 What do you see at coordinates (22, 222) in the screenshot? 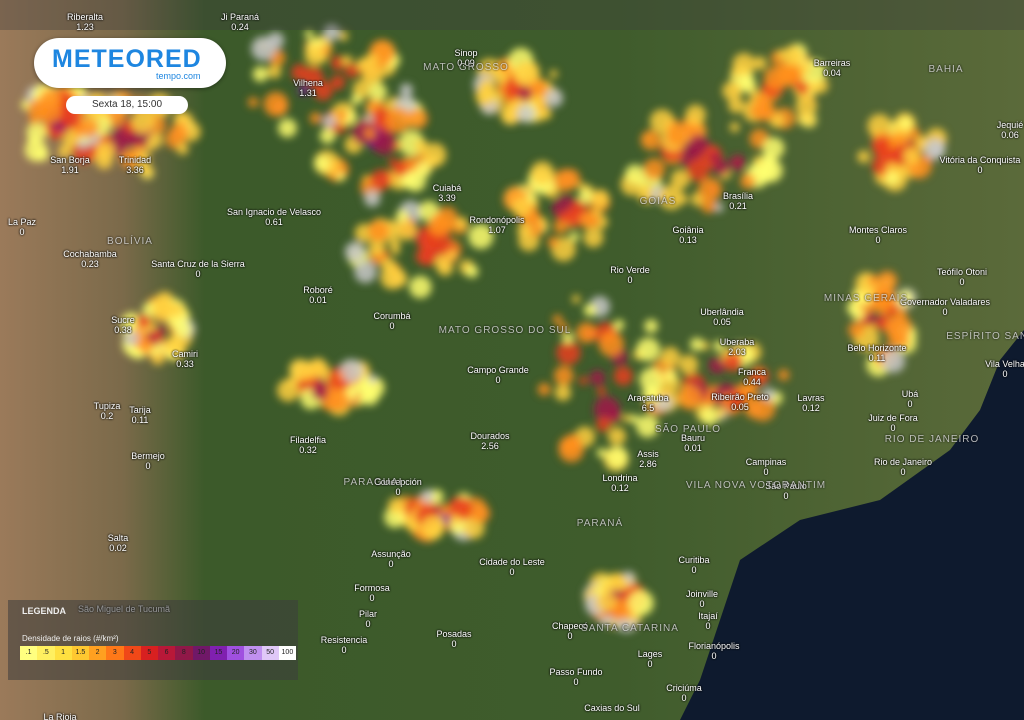
I see `city-name: La Paz` at bounding box center [22, 222].